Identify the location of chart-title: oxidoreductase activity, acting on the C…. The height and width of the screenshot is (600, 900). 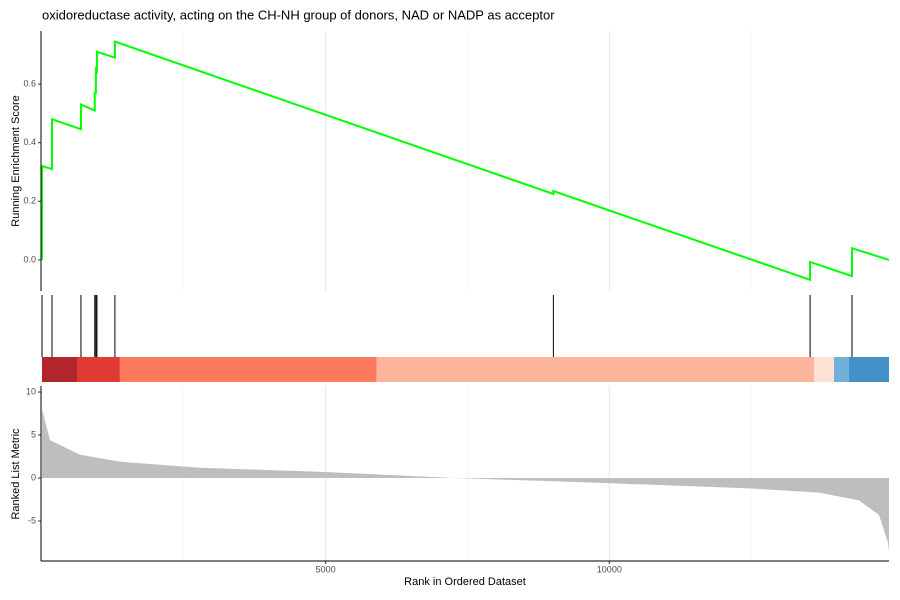
(298, 14).